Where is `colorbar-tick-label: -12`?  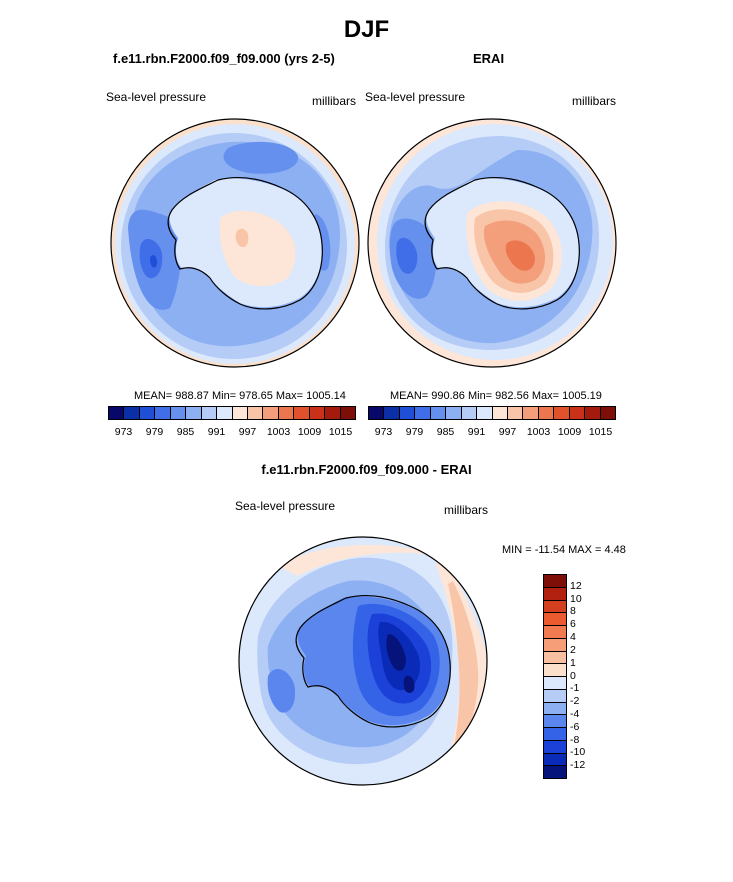 colorbar-tick-label: -12 is located at coordinates (578, 765).